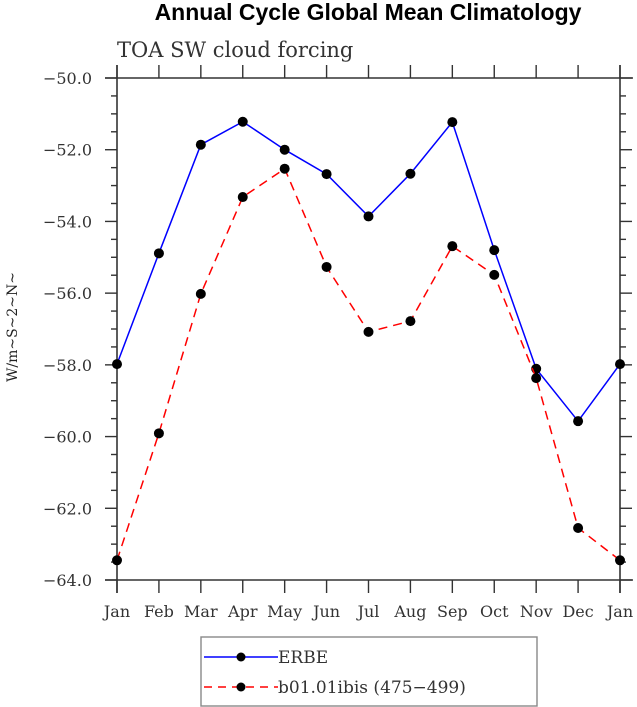 This screenshot has height=707, width=637. I want to click on x-tick-label: Jul, so click(368, 611).